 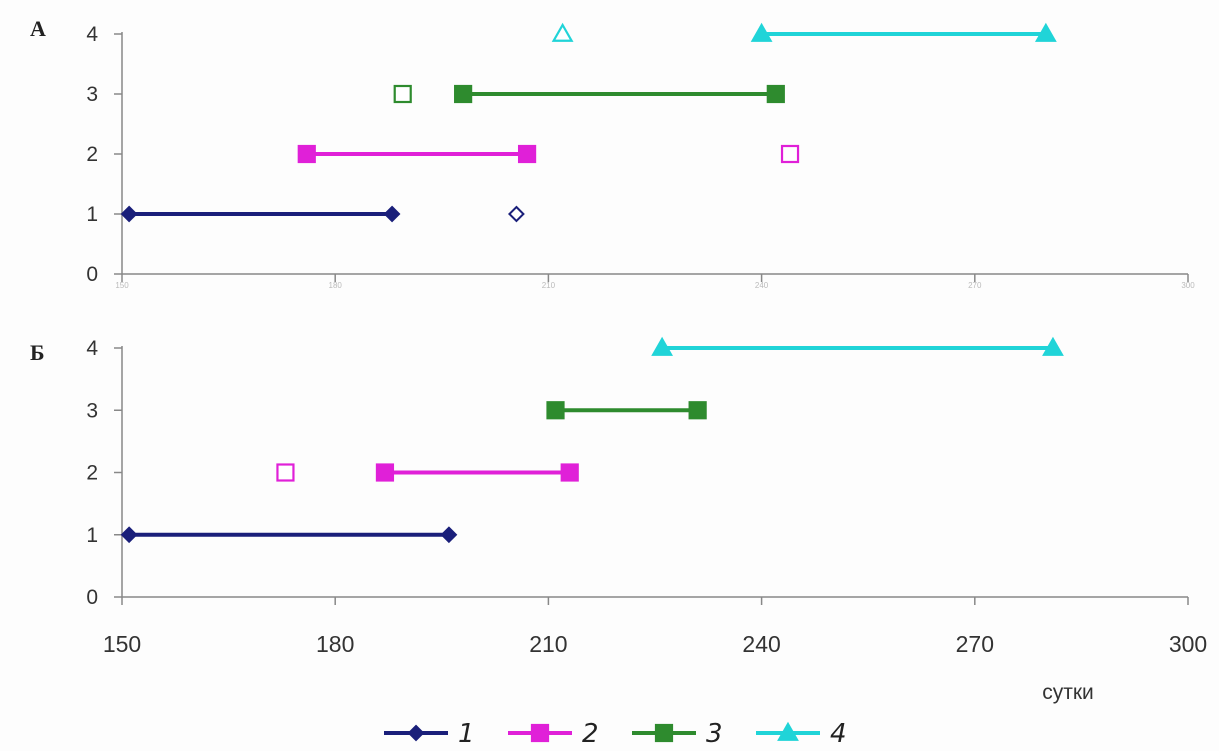 I want to click on x-tick-label-faint: 270, so click(x=975, y=285).